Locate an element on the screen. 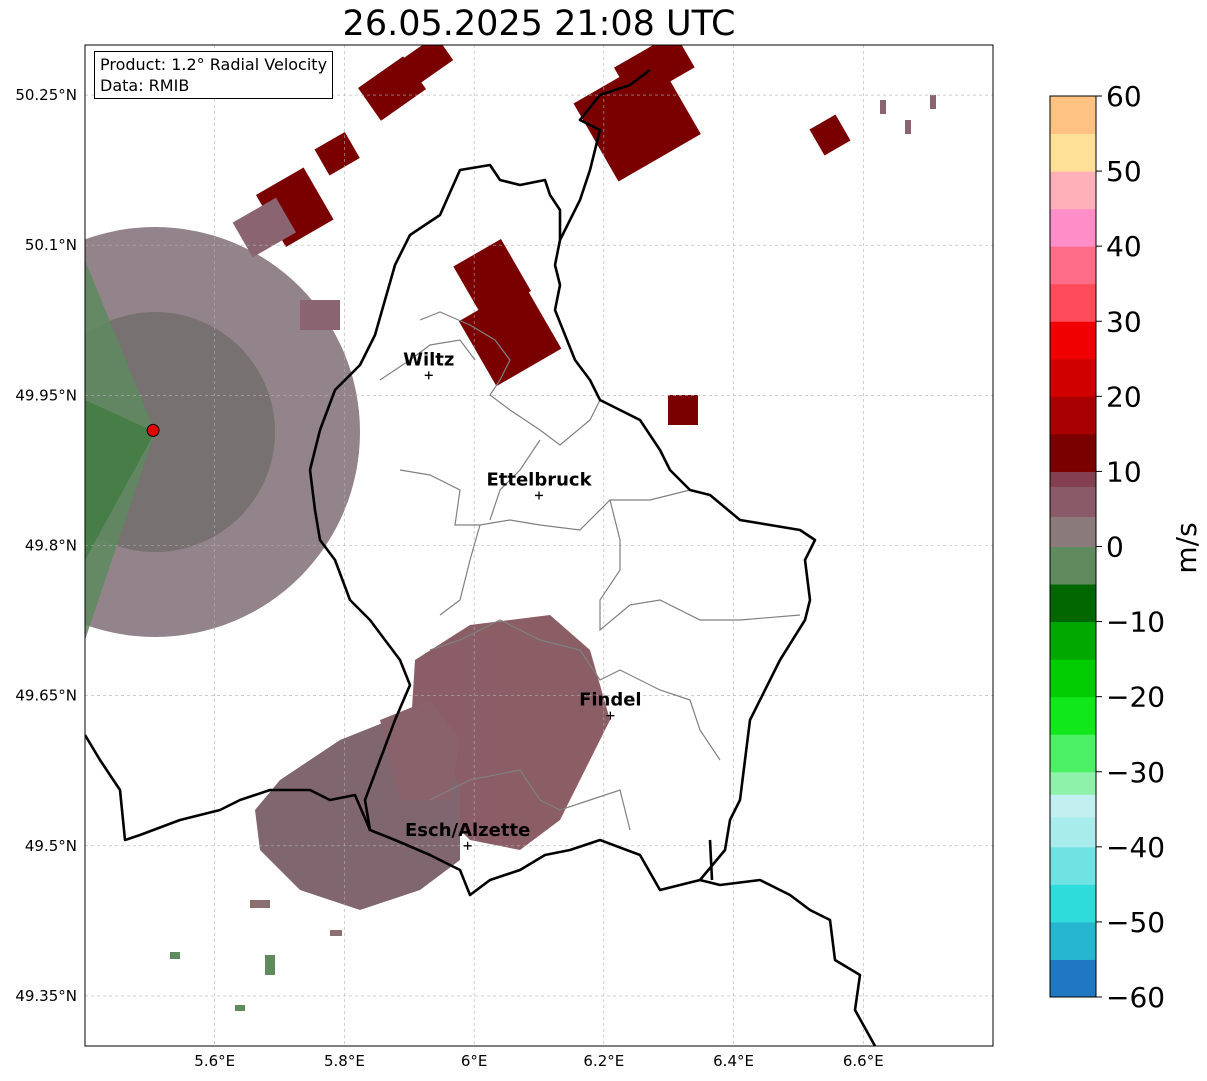 This screenshot has height=1081, width=1207. lat-tick-label: 49.35°N is located at coordinates (46, 996).